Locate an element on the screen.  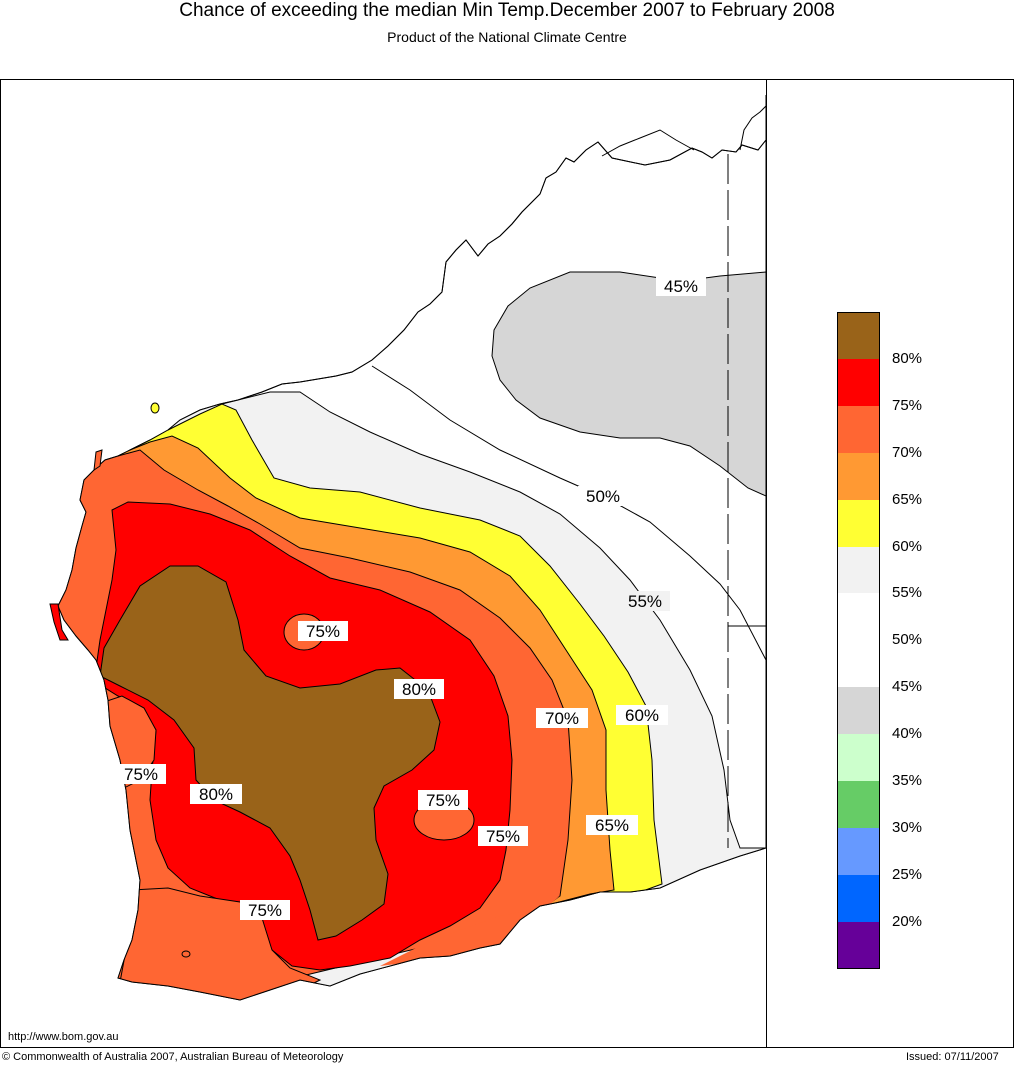
legend-label: 30% is located at coordinates (907, 827).